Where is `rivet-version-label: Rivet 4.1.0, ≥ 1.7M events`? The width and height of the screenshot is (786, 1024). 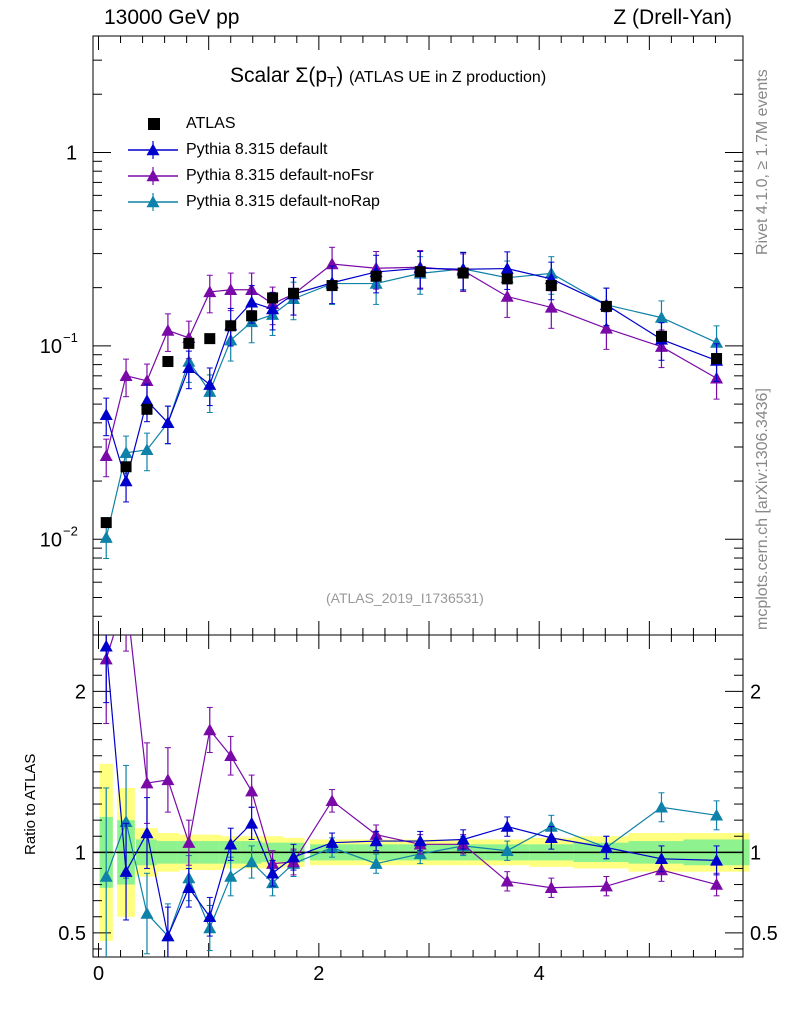
rivet-version-label: Rivet 4.1.0, ≥ 1.7M events is located at coordinates (762, 162).